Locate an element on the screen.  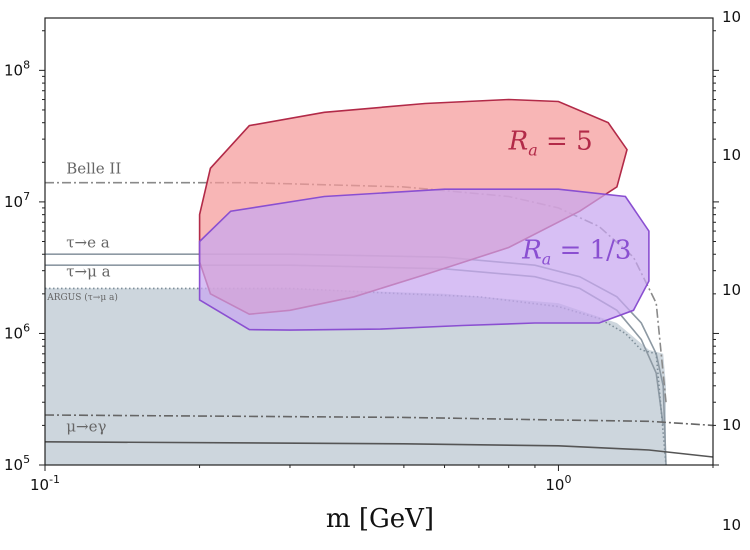
annotation-label-4: μ→eγ is located at coordinates (86, 426).